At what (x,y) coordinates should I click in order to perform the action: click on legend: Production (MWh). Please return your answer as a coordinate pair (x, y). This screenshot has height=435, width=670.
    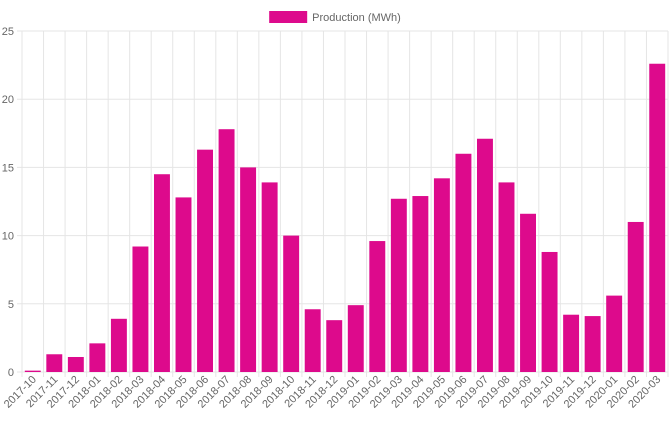
    Looking at the image, I should click on (335, 17).